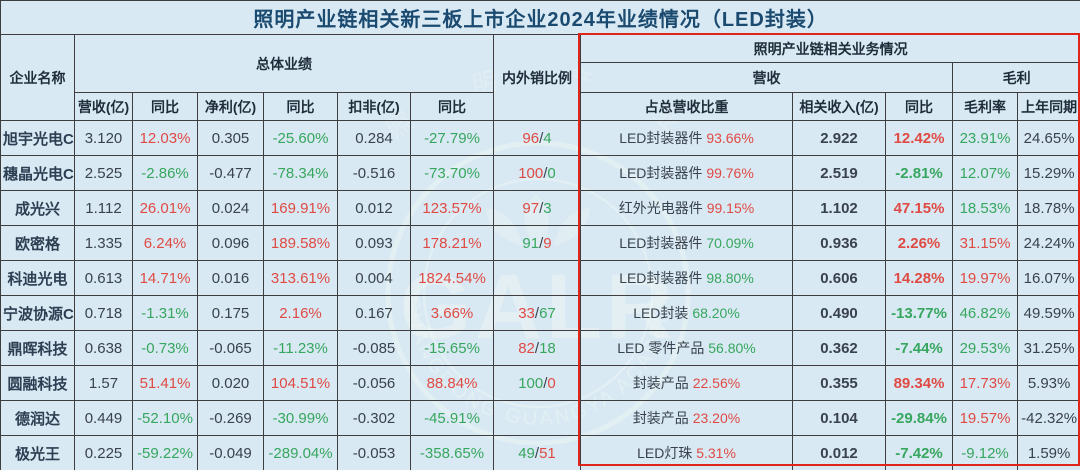 Image resolution: width=1080 pixels, height=470 pixels. What do you see at coordinates (165, 138) in the screenshot?
I see `revenue-yoy-cell: 12.03%` at bounding box center [165, 138].